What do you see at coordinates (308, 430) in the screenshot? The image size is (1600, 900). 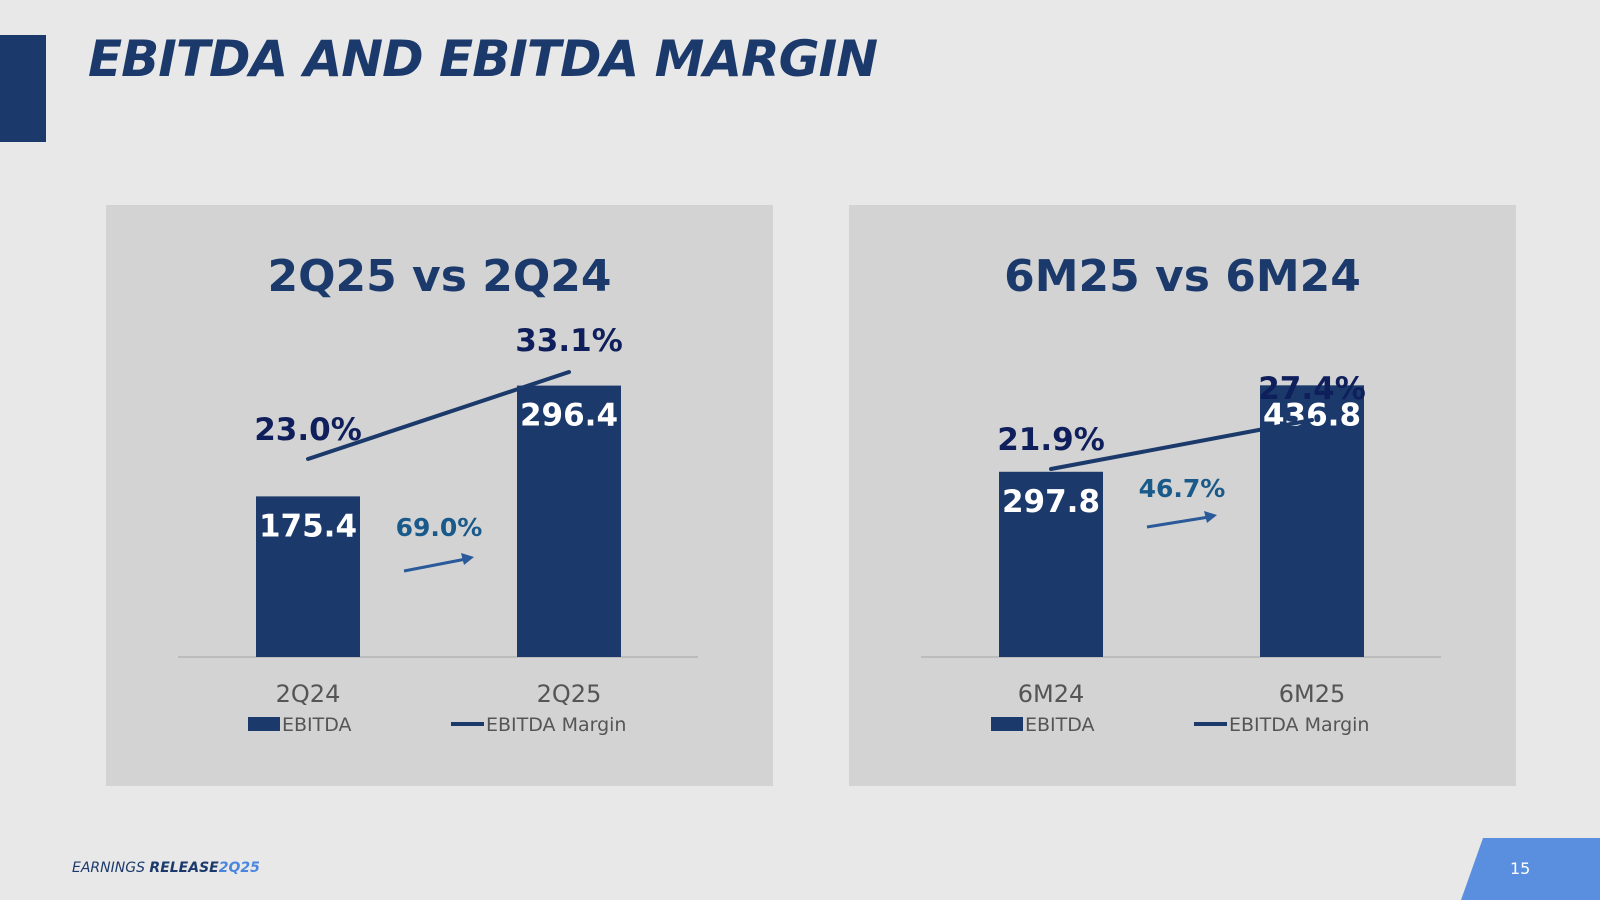 I see `margin-value-label: 23.0%` at bounding box center [308, 430].